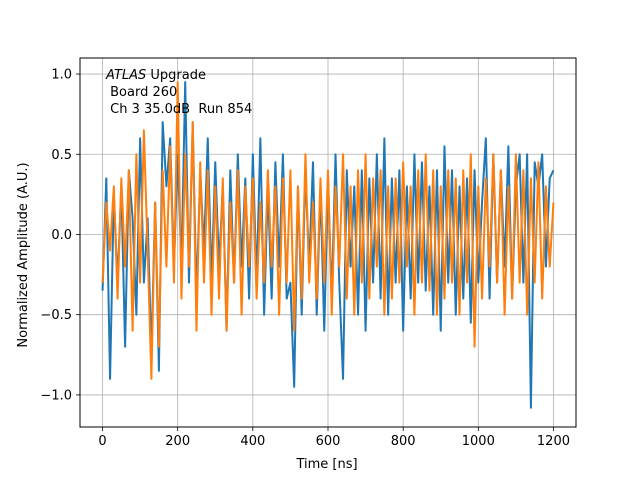  Describe the element at coordinates (56, 315) in the screenshot. I see `y-tick-label: −0.5` at that location.